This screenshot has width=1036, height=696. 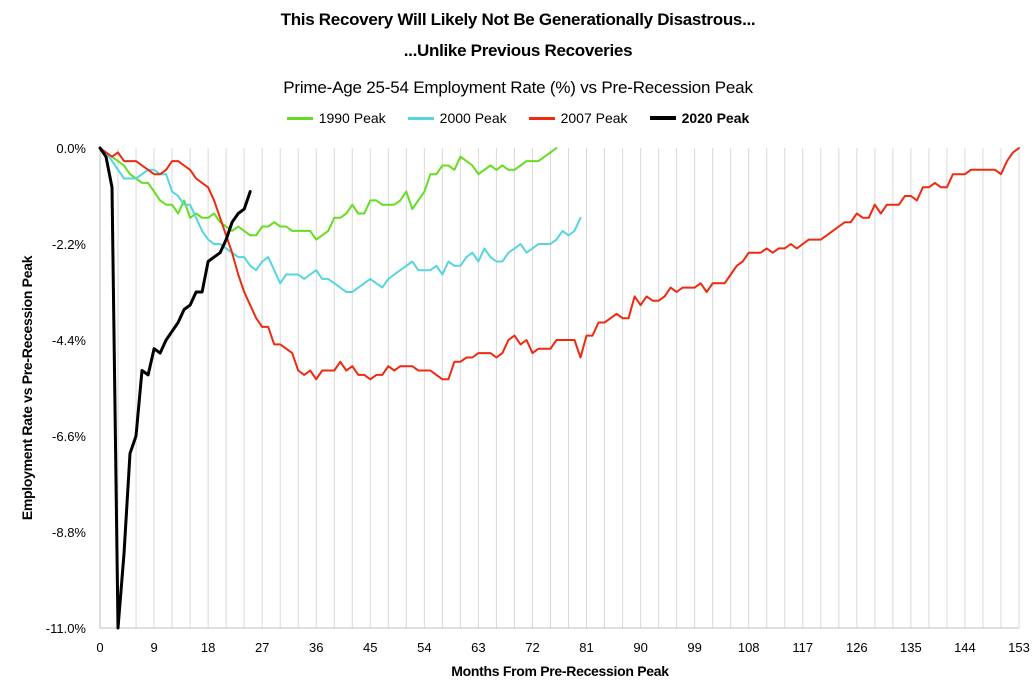 I want to click on x-tick-label: 99, so click(x=694, y=647).